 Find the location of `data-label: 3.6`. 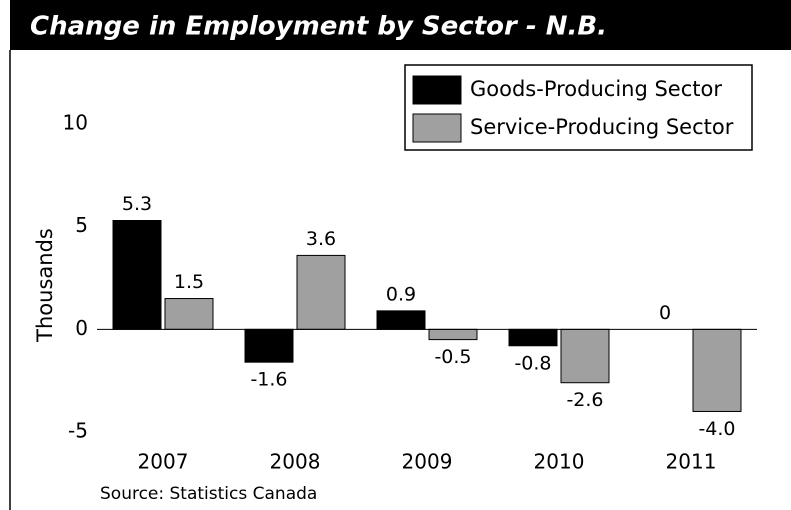

data-label: 3.6 is located at coordinates (321, 239).